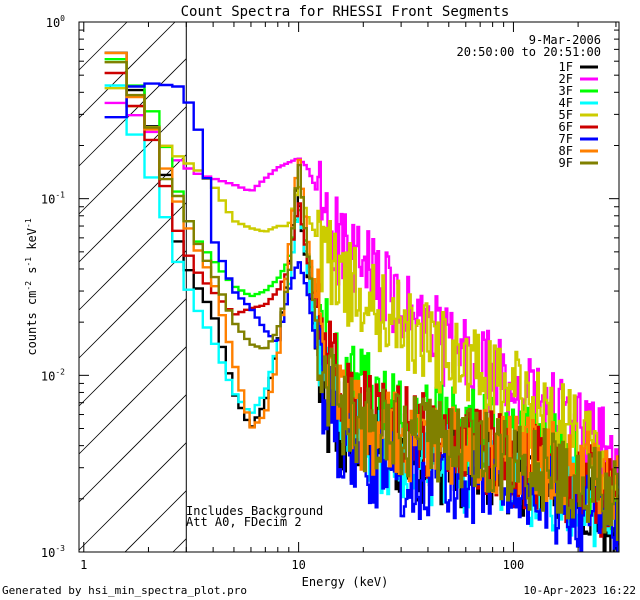  I want to click on legend-label-7F: 7F, so click(566, 139).